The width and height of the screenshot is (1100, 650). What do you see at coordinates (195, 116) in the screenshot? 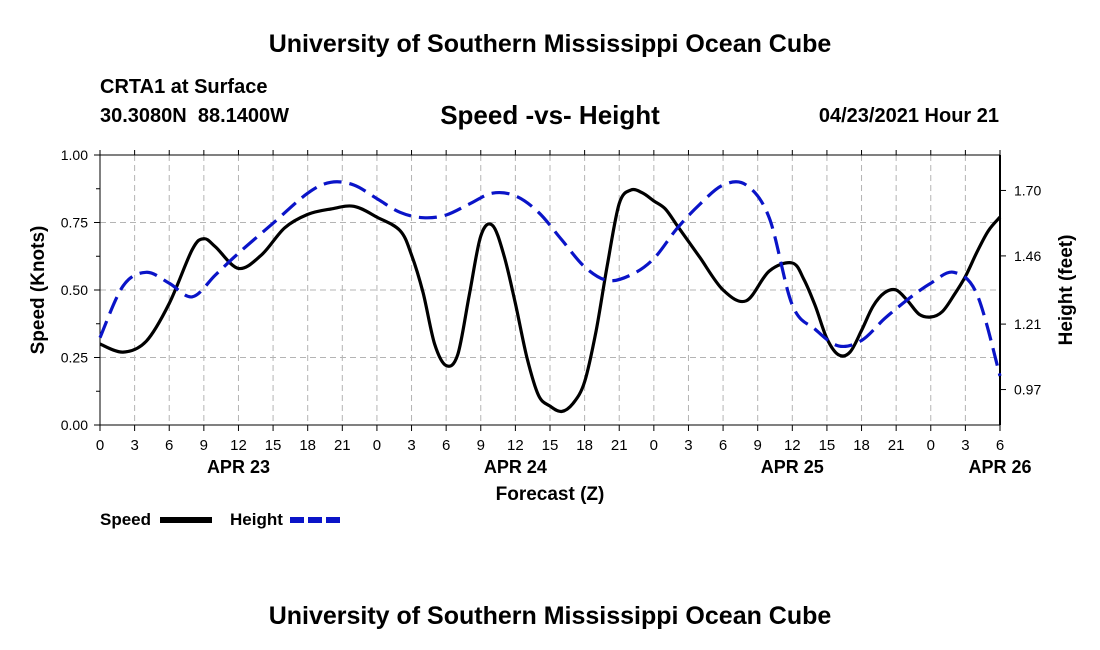
I see `coordinates-label: 30.3080N 88.1400W` at bounding box center [195, 116].